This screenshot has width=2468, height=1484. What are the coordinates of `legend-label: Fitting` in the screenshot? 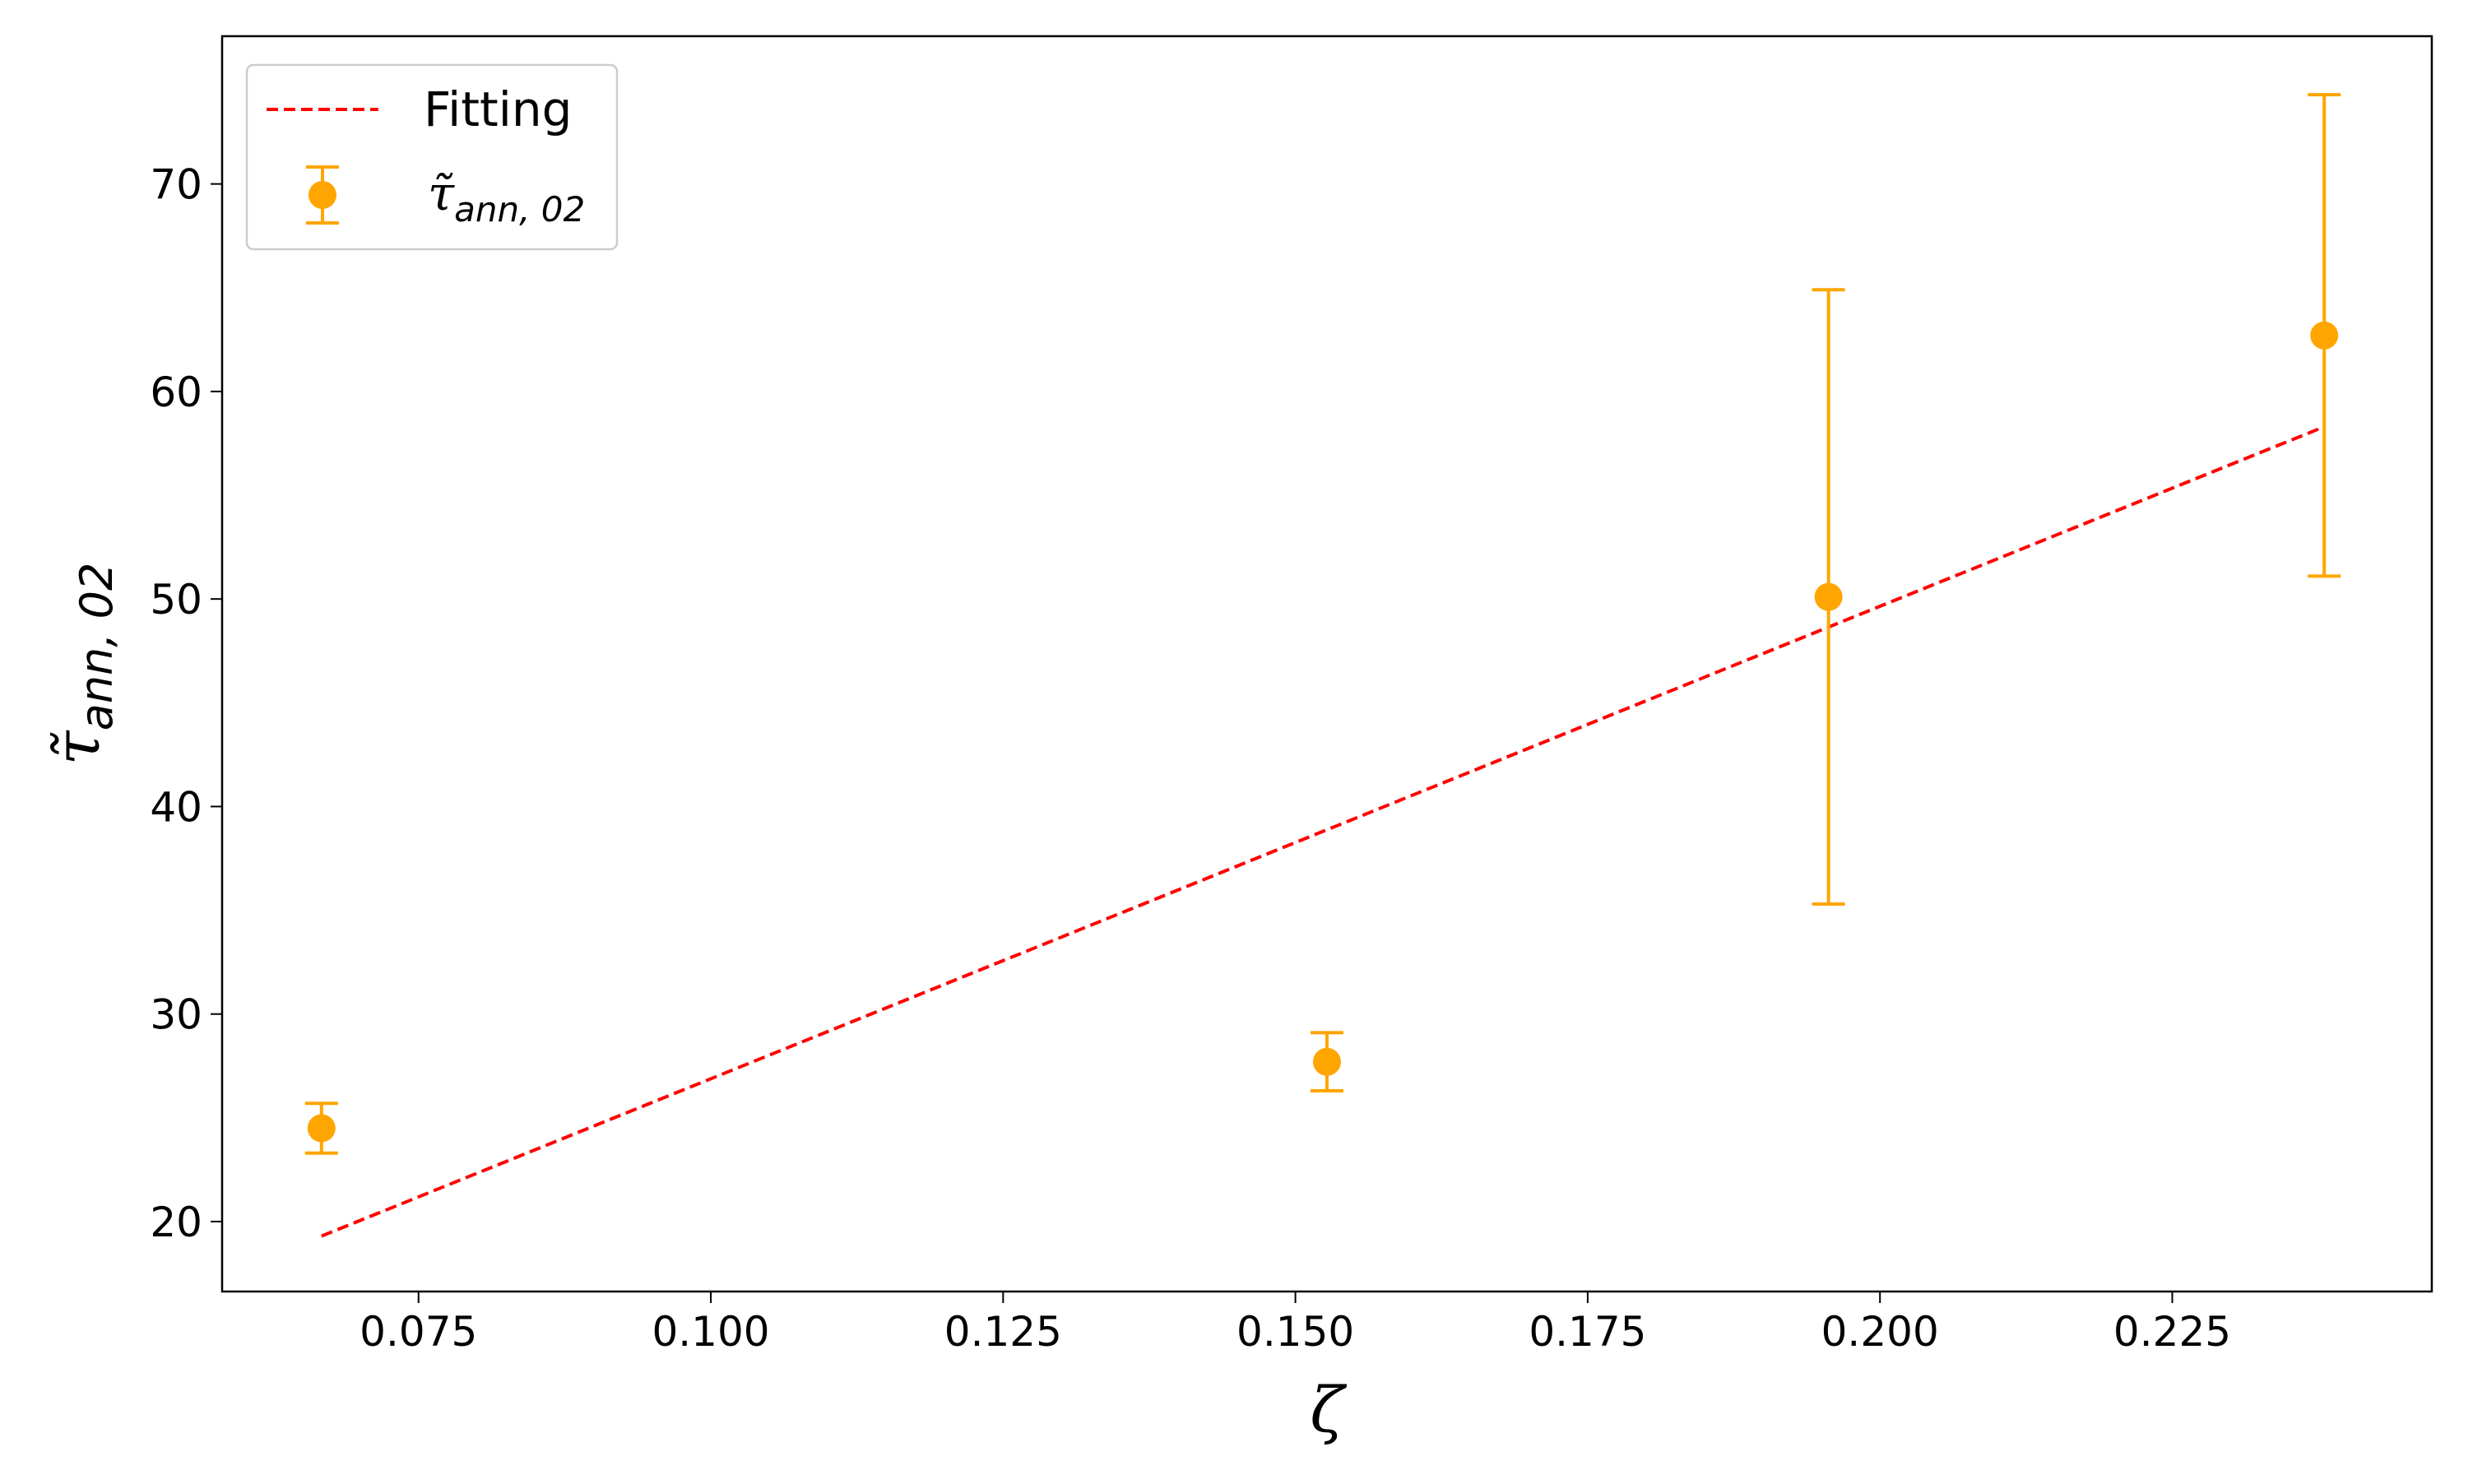 It's located at (498, 109).